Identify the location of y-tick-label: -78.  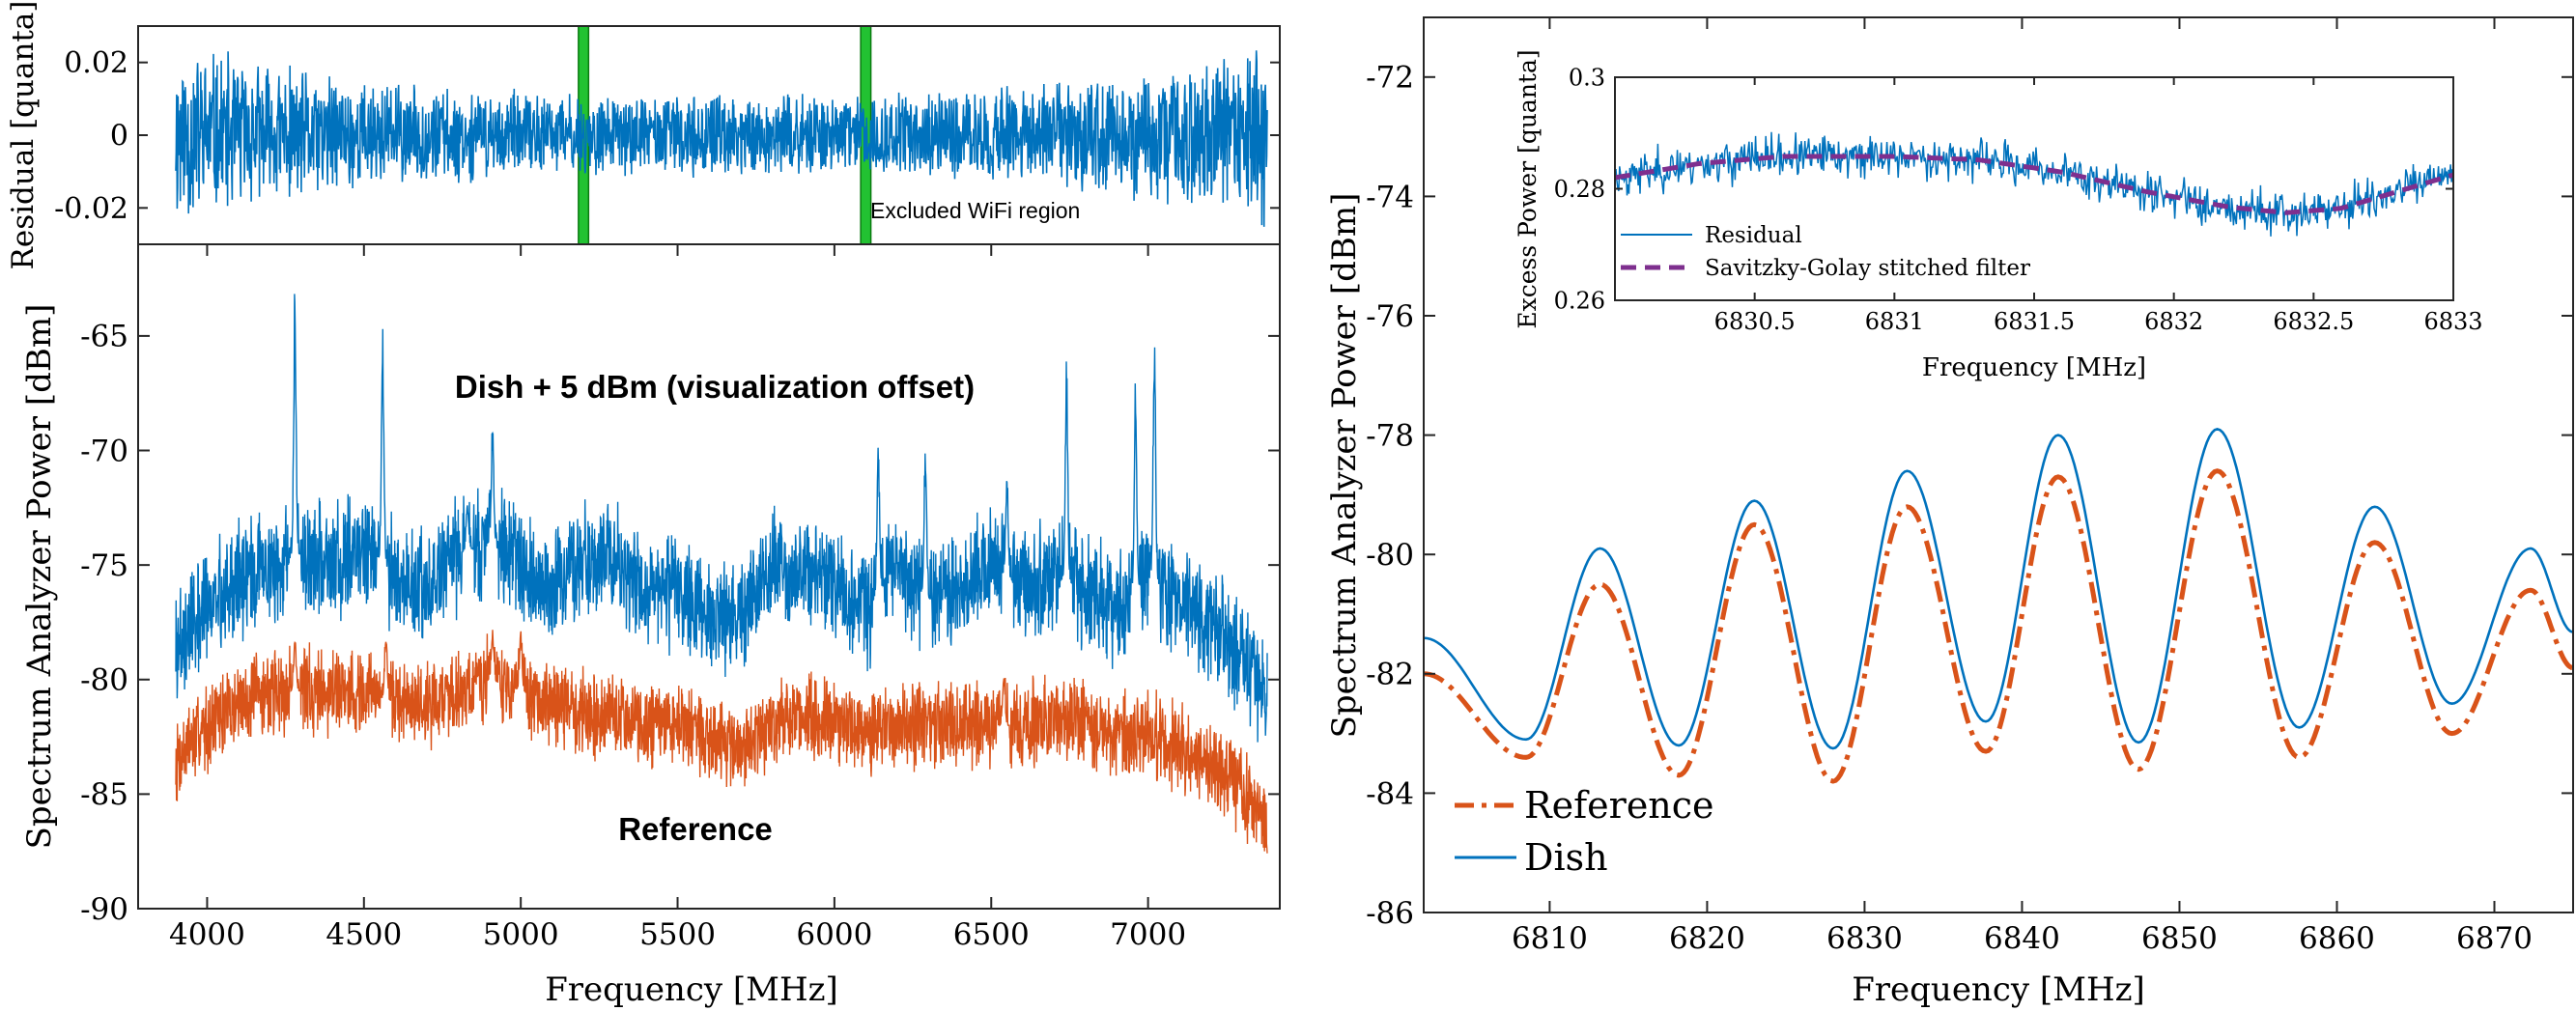
(1390, 435).